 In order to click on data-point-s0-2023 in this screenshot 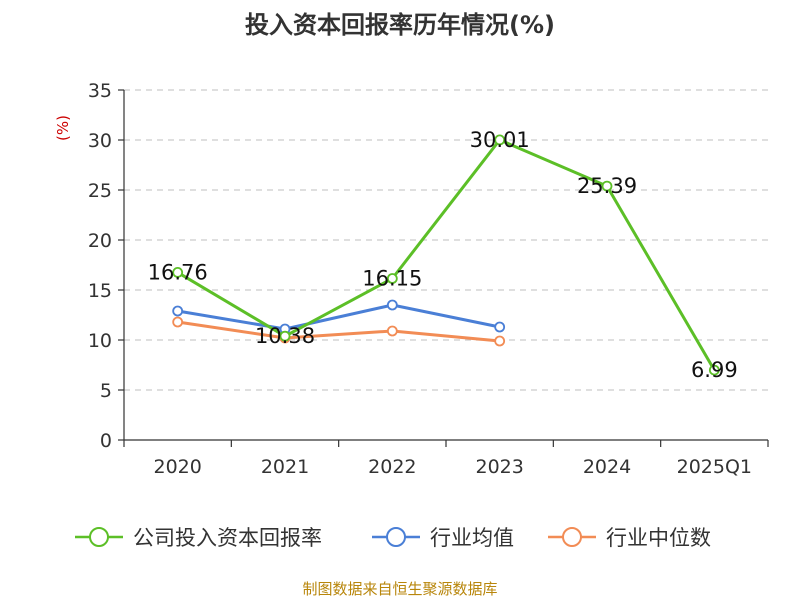, I will do `click(500, 140)`.